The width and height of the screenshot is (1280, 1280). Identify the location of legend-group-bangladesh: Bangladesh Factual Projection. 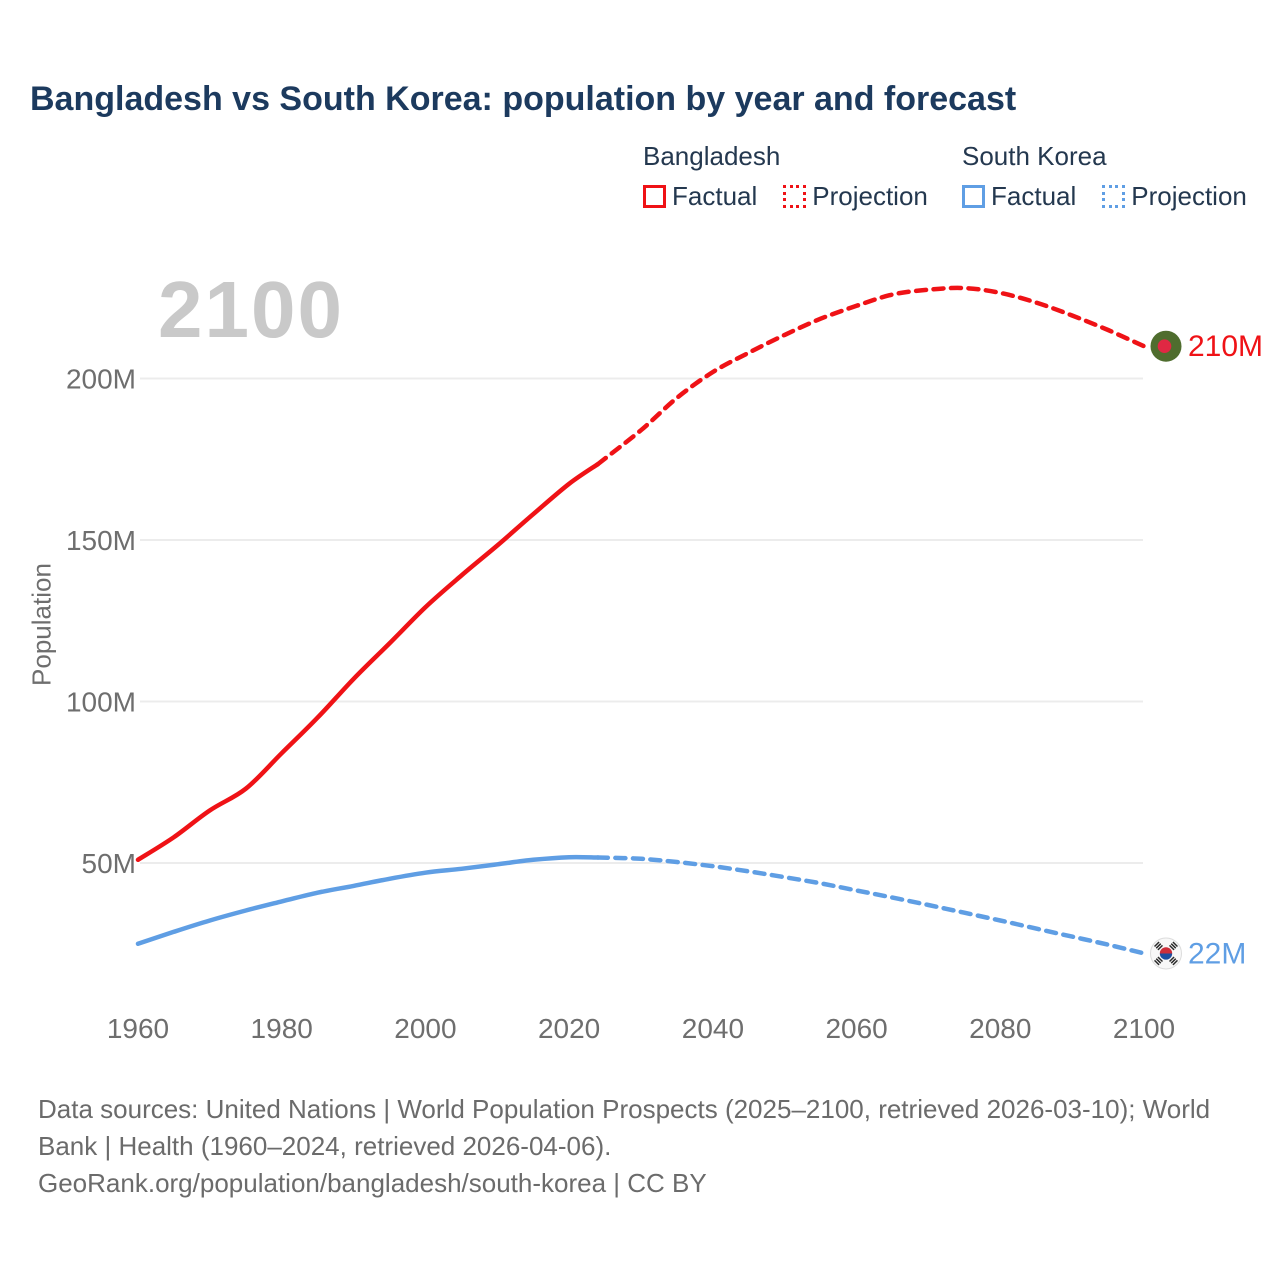
(795, 176).